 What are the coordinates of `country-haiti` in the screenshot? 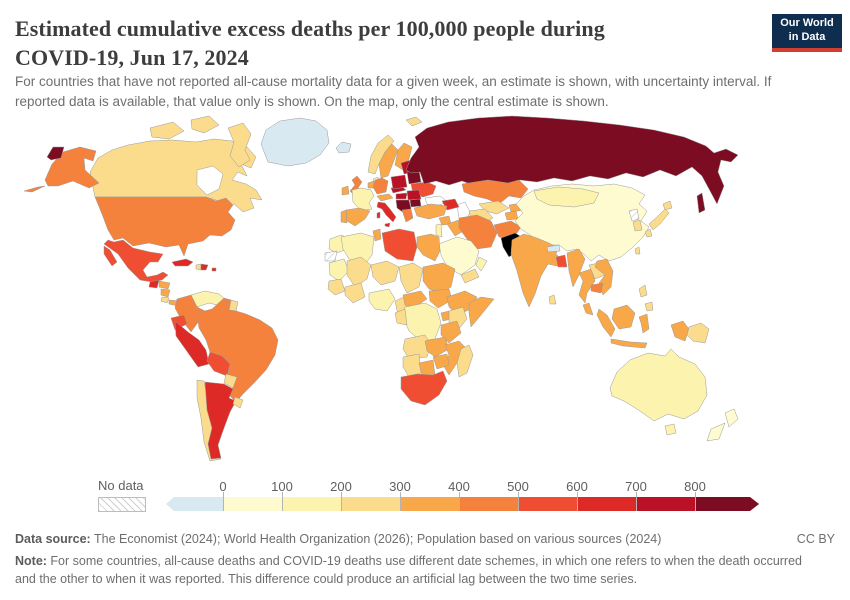 It's located at (198, 267).